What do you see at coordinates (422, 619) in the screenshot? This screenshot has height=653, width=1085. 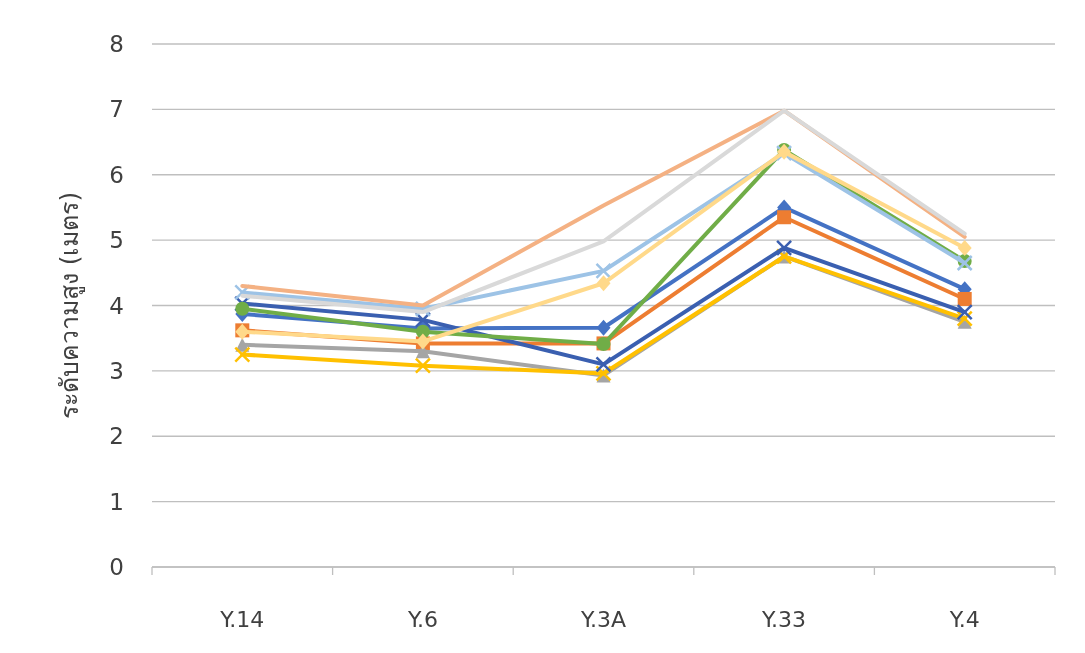 I see `x-tick-label: Y.6` at bounding box center [422, 619].